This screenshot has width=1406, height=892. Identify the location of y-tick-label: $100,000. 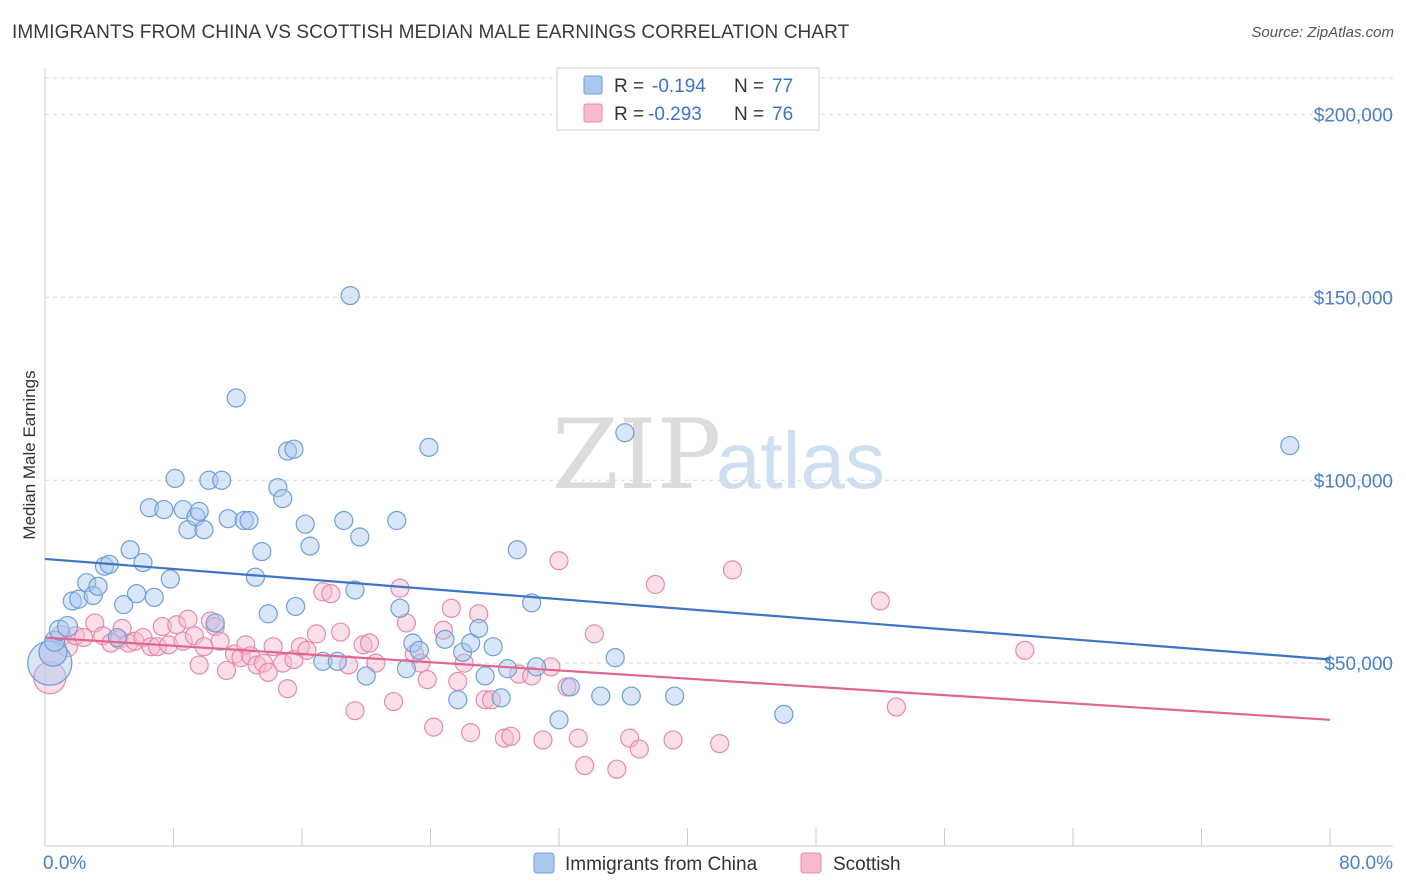
(1353, 481).